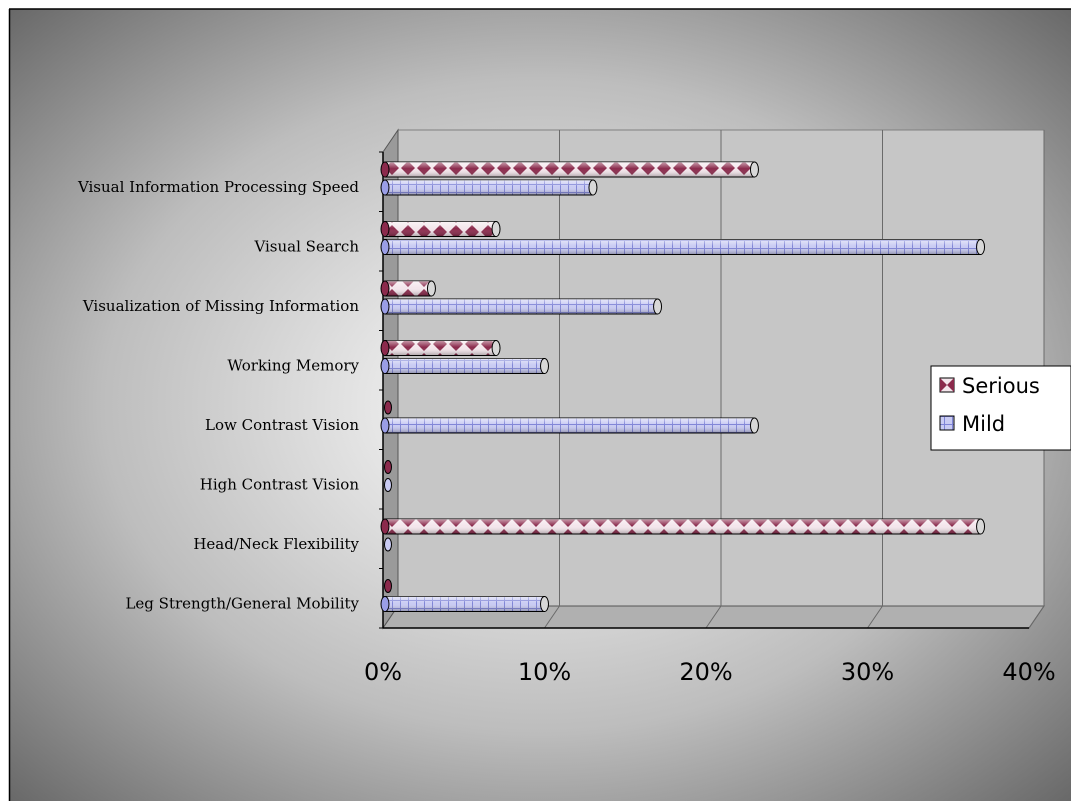 Image resolution: width=1071 pixels, height=801 pixels. Describe the element at coordinates (388, 485) in the screenshot. I see `bar-mild-high-contrast-vision` at that location.